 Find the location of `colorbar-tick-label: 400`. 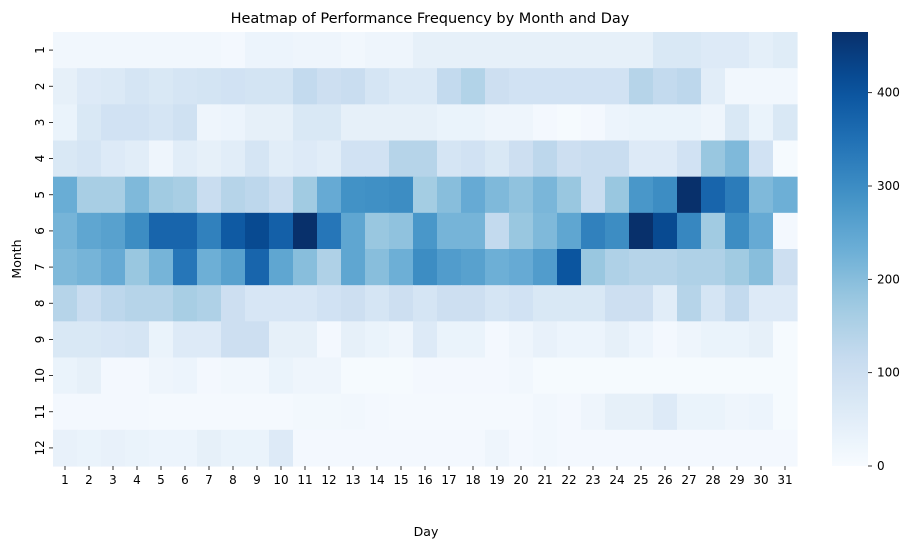

colorbar-tick-label: 400 is located at coordinates (888, 93).